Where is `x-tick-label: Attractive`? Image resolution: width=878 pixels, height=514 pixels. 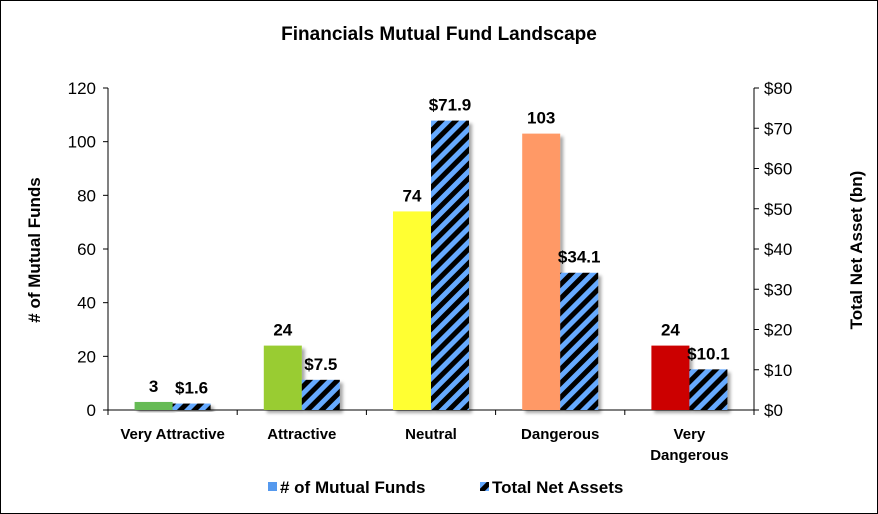
x-tick-label: Attractive is located at coordinates (301, 434).